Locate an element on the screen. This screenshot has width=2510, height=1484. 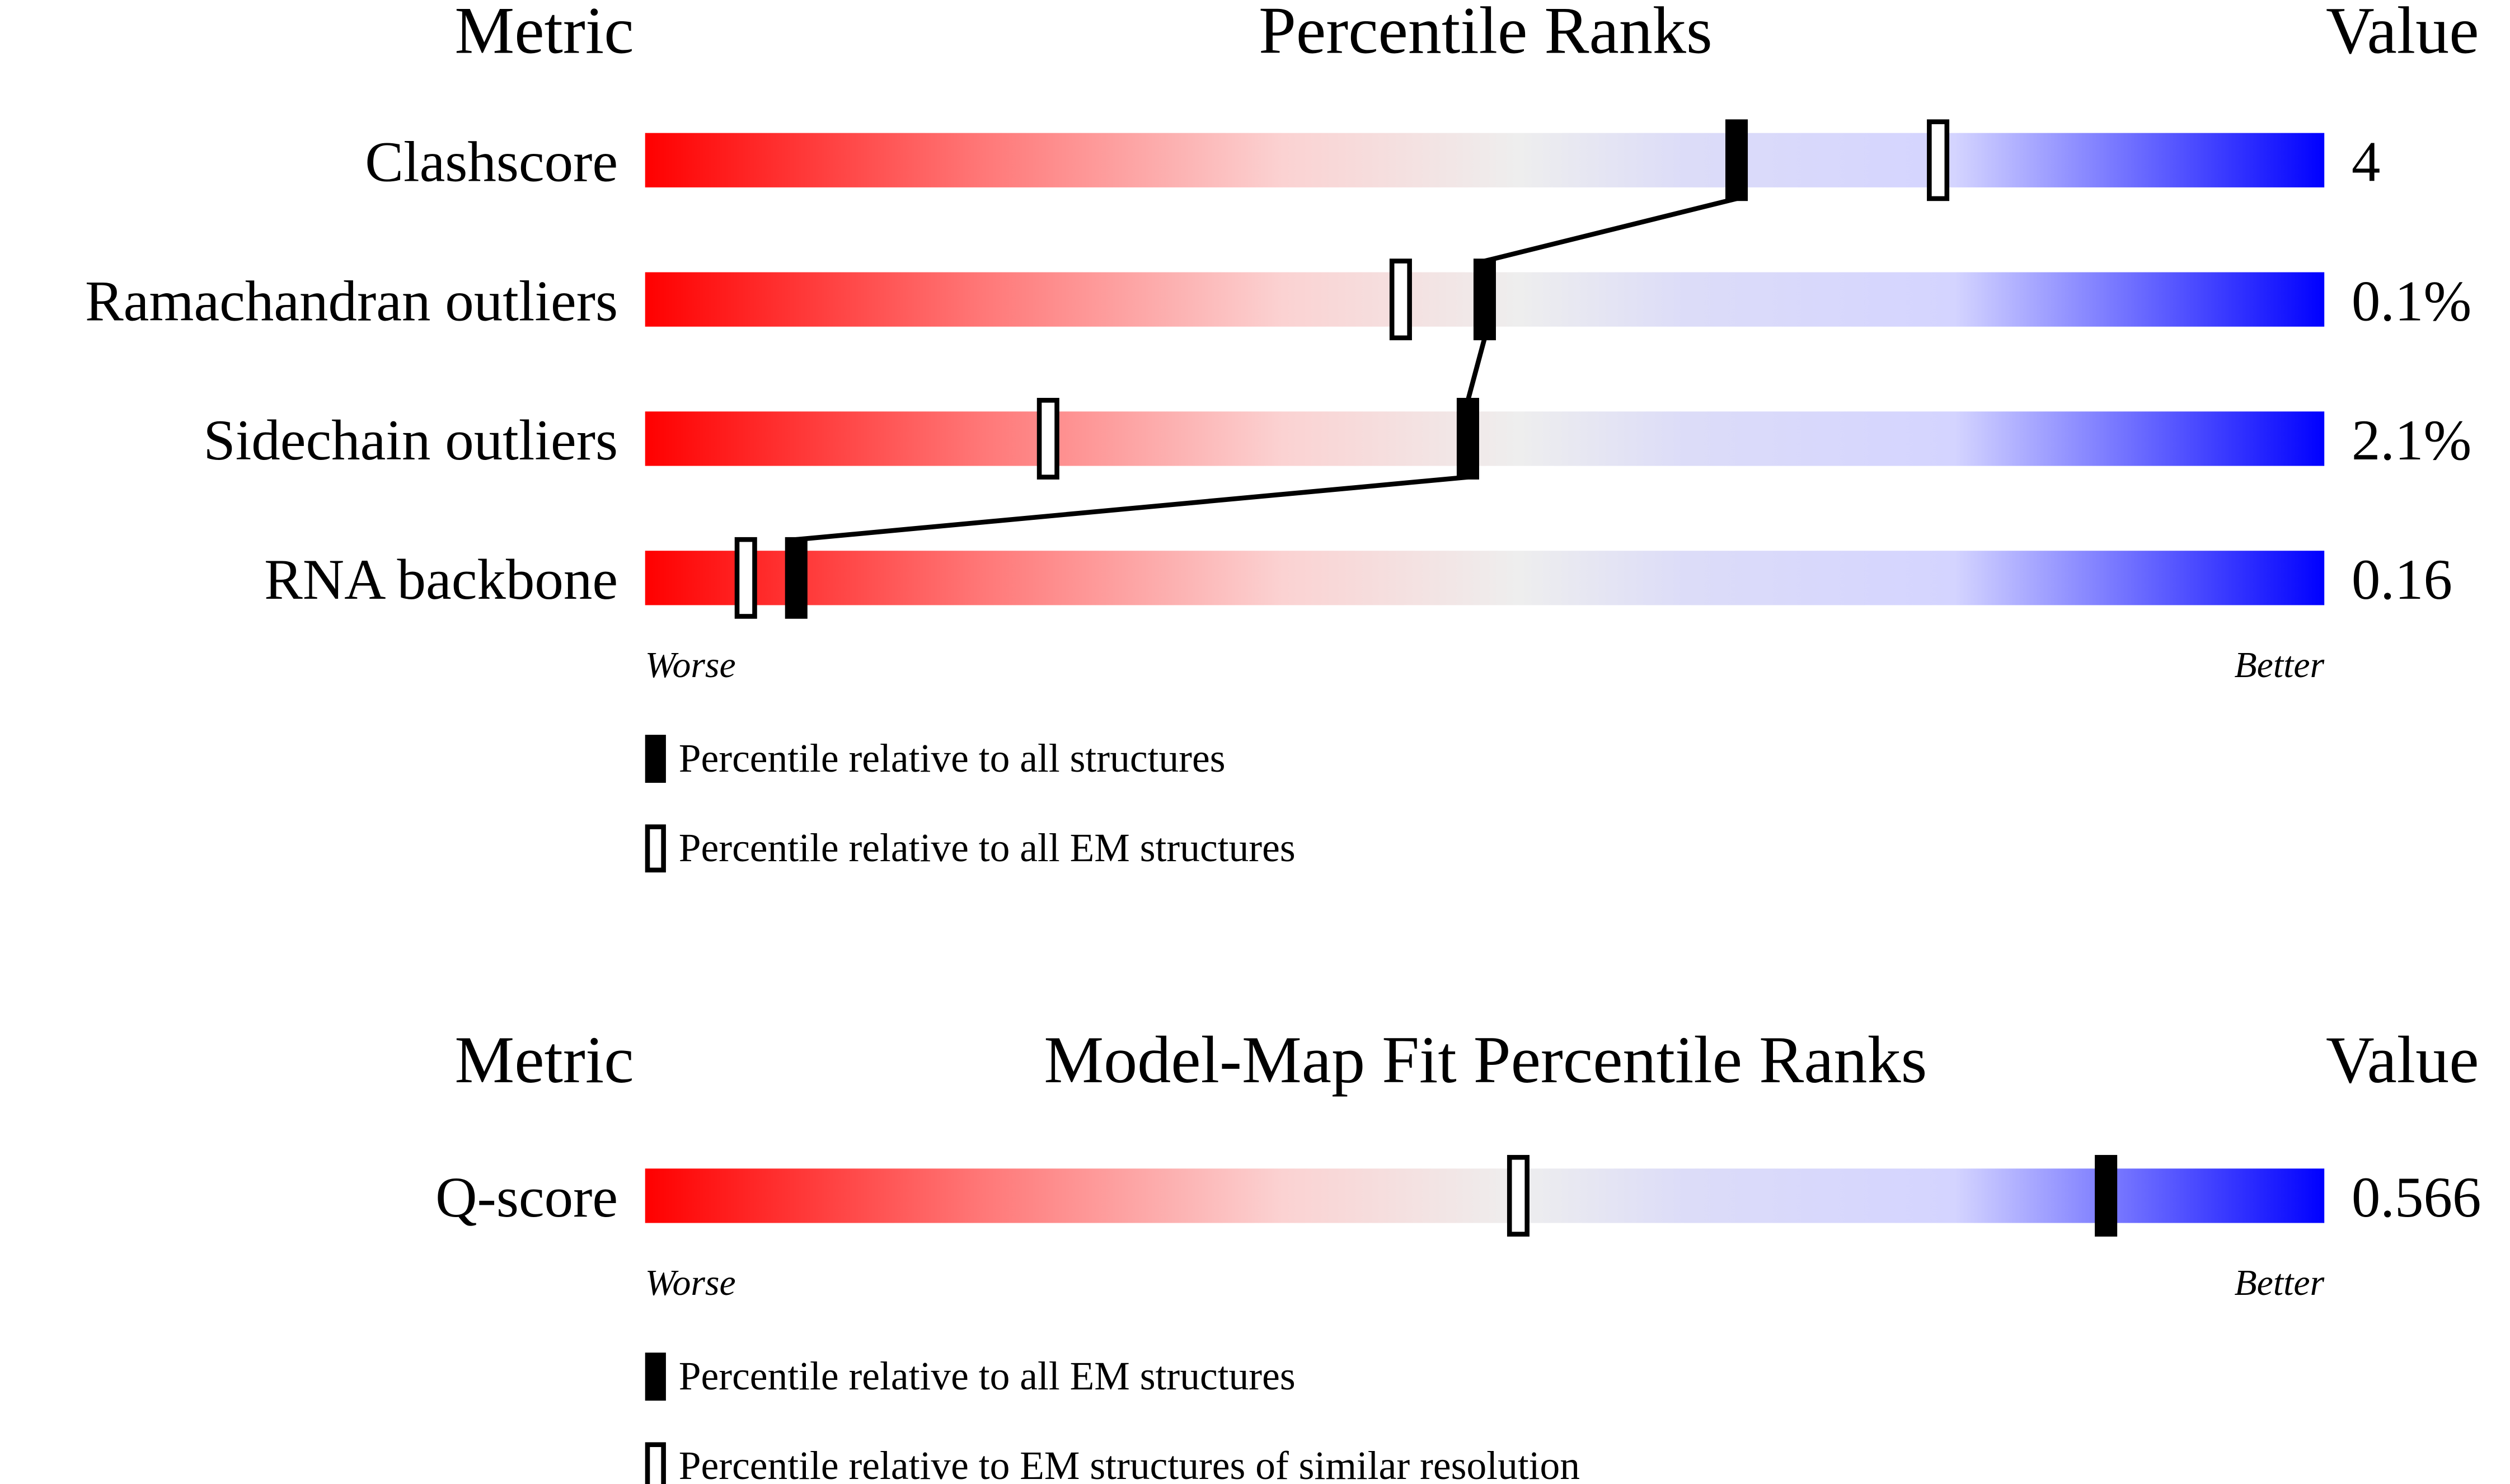
metric-value: 2.1% is located at coordinates (2412, 440).